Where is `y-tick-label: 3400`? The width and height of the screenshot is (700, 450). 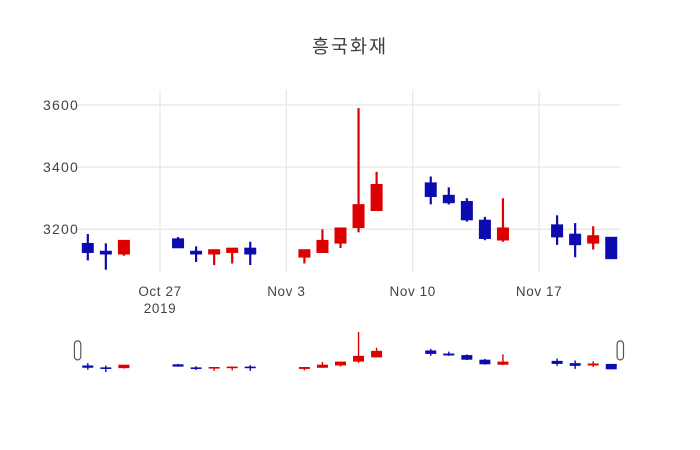 y-tick-label: 3400 is located at coordinates (61, 167).